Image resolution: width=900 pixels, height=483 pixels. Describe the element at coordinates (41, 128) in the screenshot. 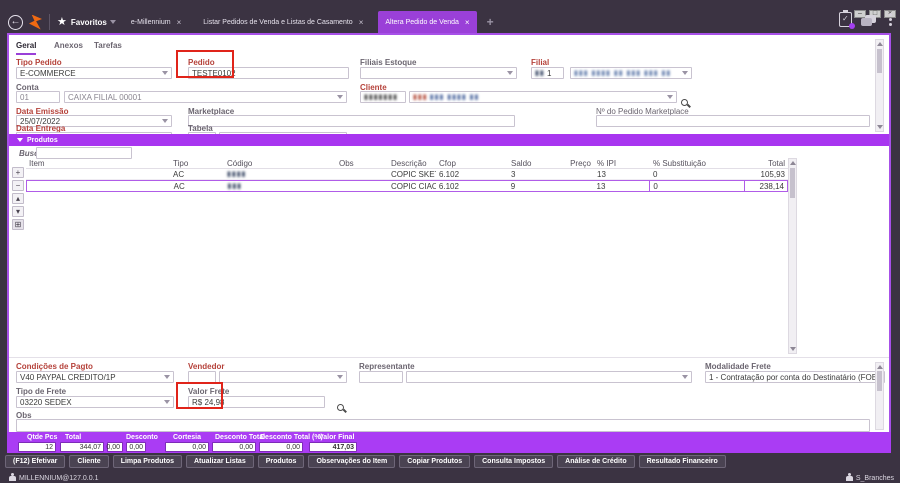

I see `data-entrega-label: Data Entrega` at that location.